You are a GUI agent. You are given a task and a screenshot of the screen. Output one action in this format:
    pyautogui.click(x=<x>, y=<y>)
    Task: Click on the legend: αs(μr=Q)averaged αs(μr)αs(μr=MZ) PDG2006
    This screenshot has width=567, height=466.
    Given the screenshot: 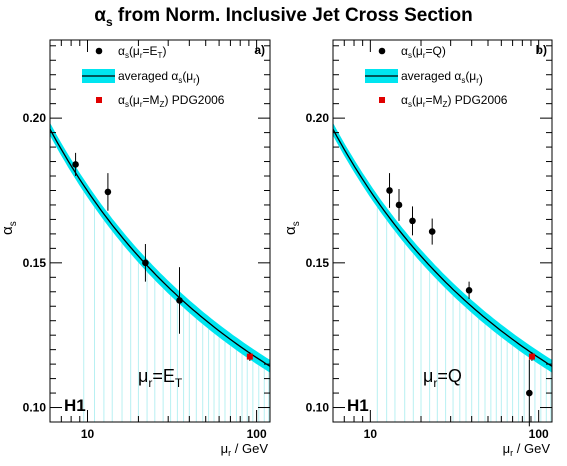 What is the action you would take?
    pyautogui.click(x=436, y=76)
    